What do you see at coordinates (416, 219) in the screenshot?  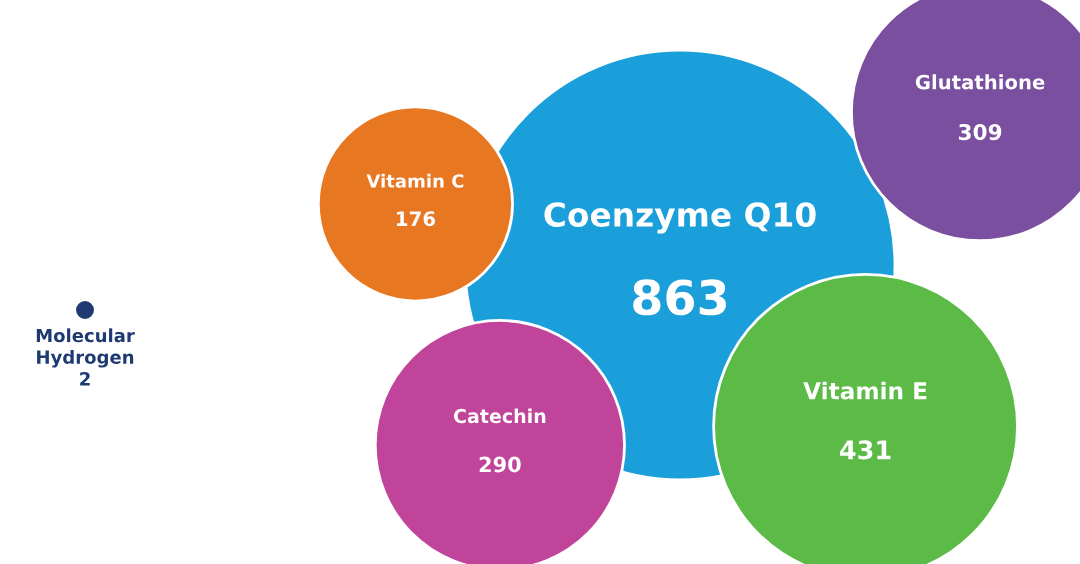 I see `data-label: 176` at bounding box center [416, 219].